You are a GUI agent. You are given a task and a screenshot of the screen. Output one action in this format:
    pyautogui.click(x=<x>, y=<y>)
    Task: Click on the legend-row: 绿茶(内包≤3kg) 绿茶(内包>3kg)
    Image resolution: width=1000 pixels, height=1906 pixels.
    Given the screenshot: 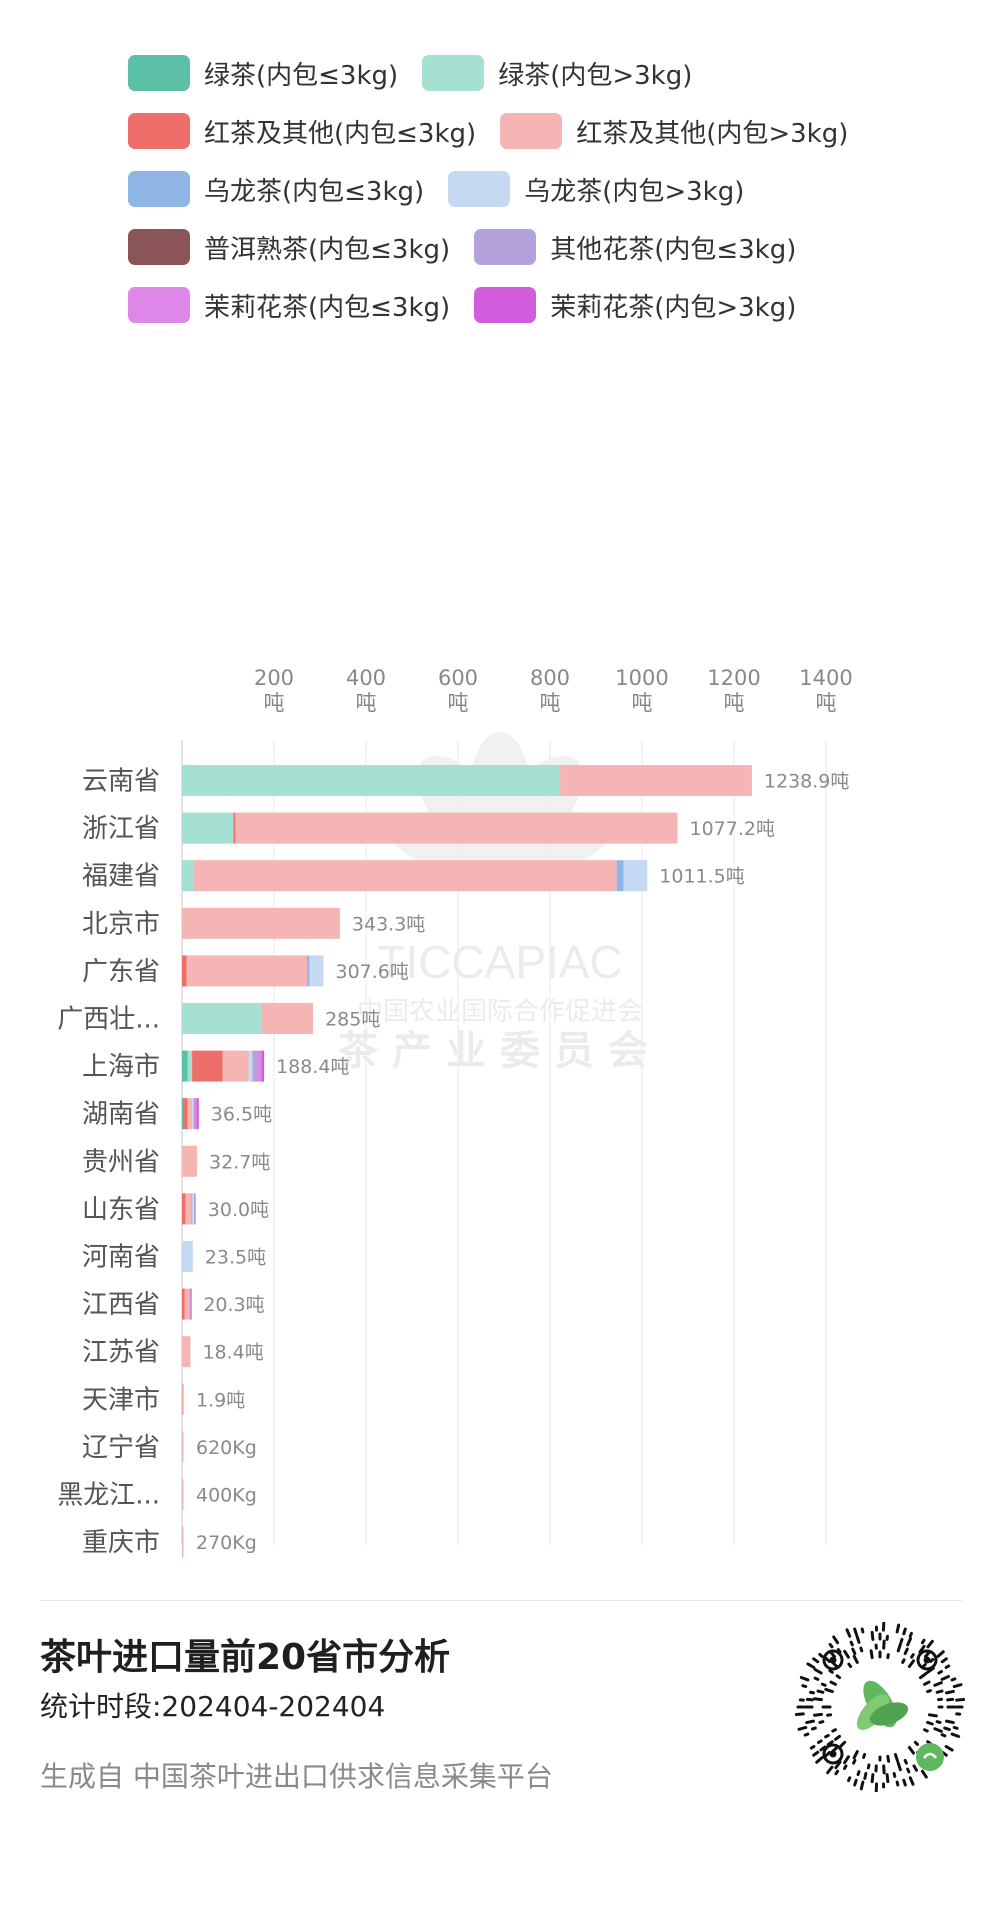 What is the action you would take?
    pyautogui.click(x=538, y=73)
    